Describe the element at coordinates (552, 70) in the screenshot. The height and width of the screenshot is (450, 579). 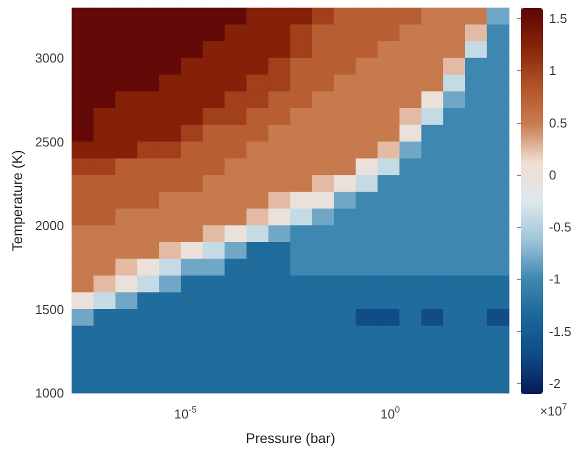
I see `color-bar-label: 1` at that location.